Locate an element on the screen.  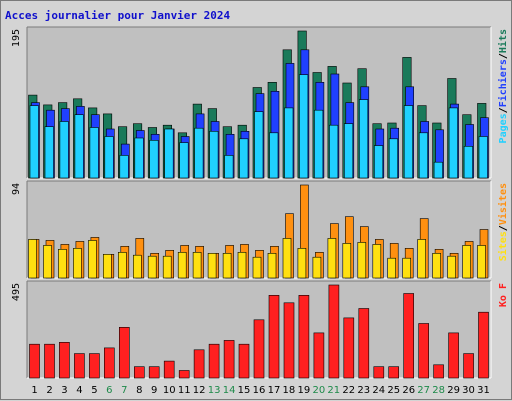
x-tick-label-day-18: 18 is located at coordinates (289, 390).